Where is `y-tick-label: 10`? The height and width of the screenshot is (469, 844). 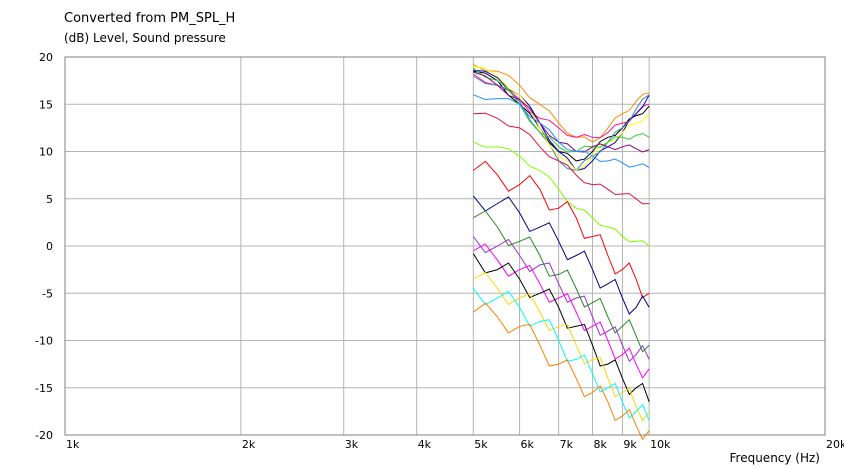
y-tick-label: 10 is located at coordinates (46, 152).